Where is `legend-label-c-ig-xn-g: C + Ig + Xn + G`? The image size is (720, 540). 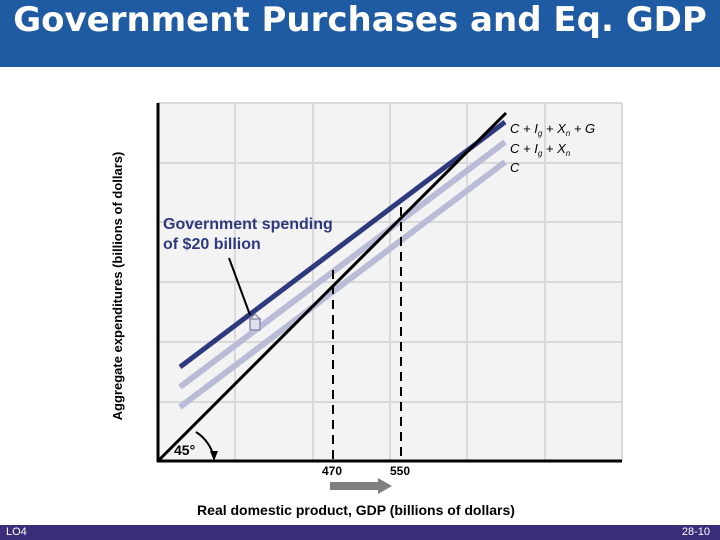 legend-label-c-ig-xn-g: C + Ig + Xn + G is located at coordinates (552, 129).